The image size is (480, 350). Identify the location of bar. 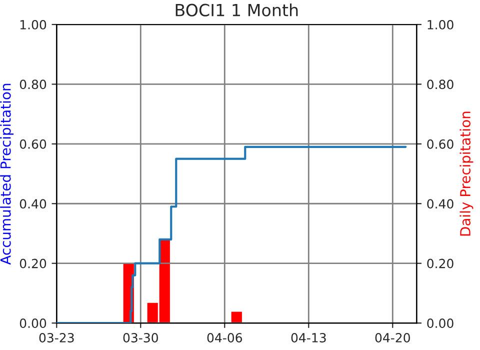
(237, 317).